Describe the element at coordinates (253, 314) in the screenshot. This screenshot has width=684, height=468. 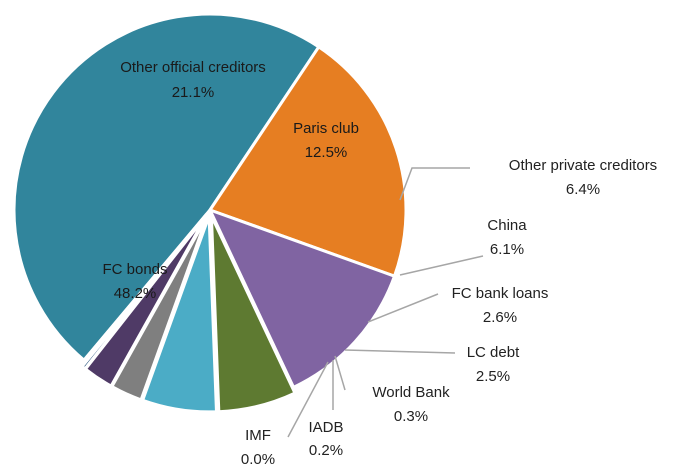
I see `pie-slice-other-private-creditors` at that location.